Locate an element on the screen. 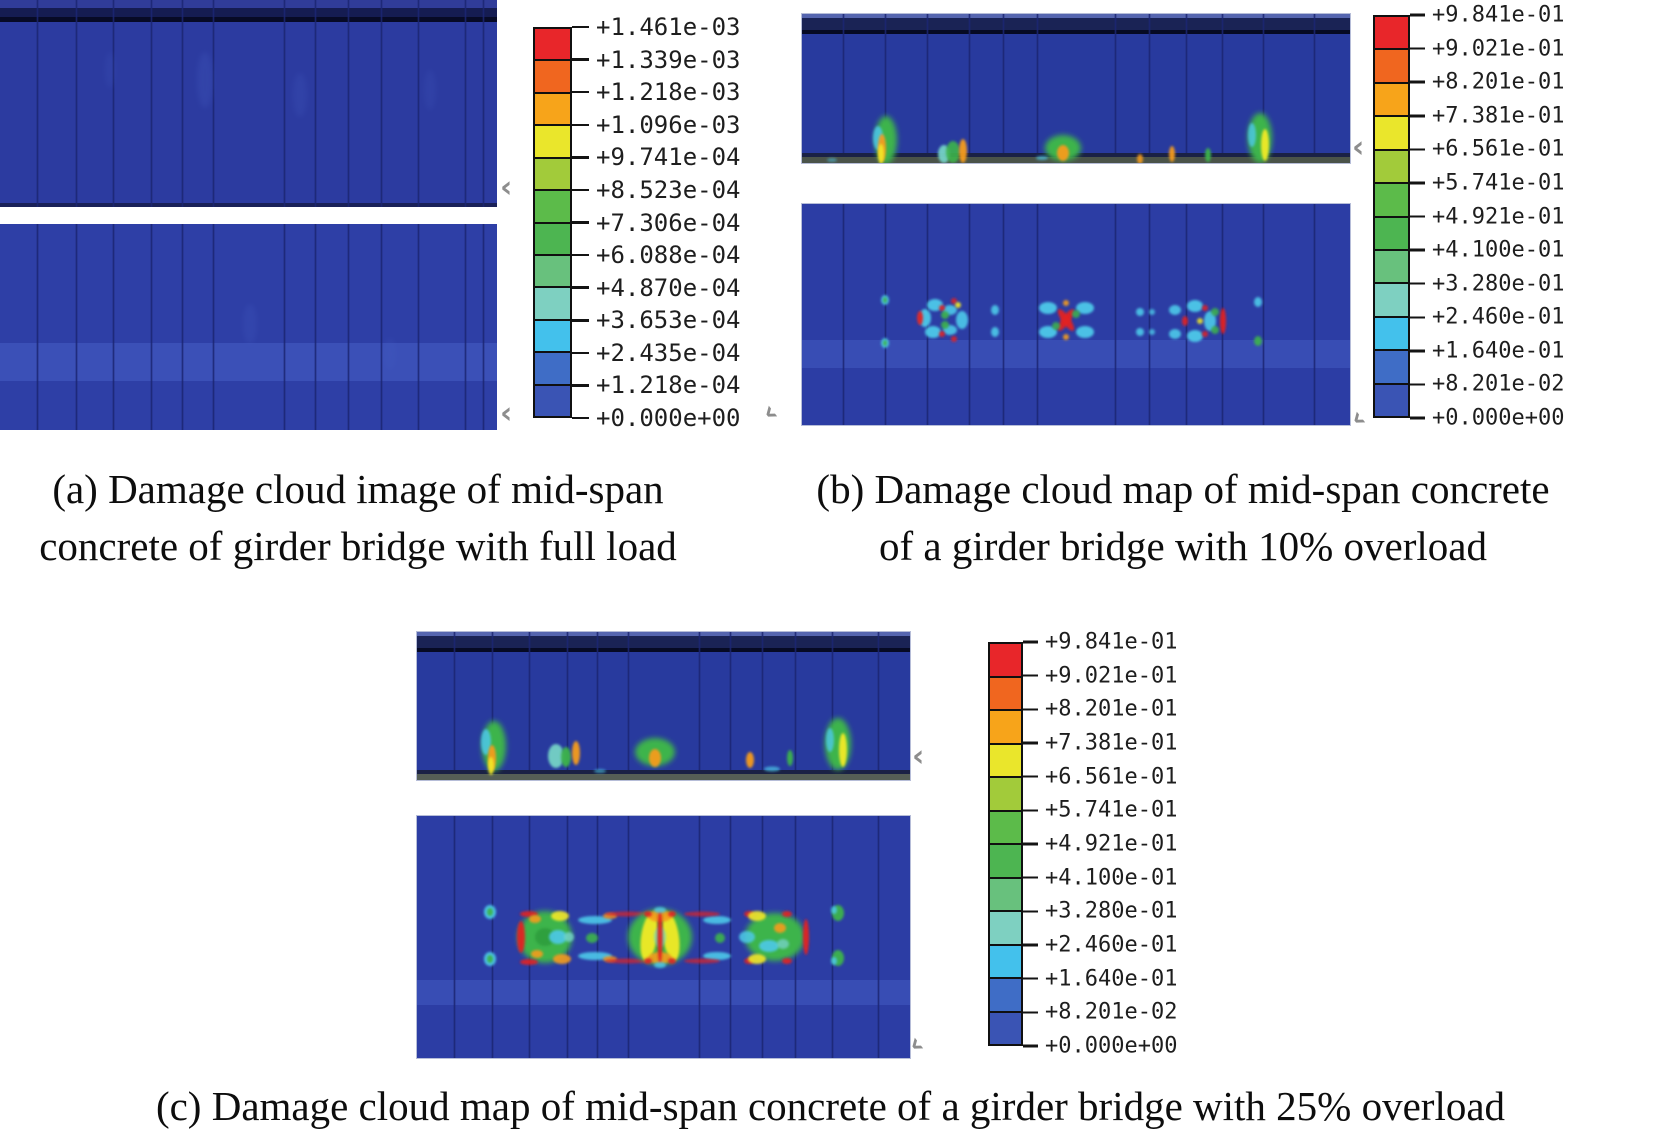  legend-tick-label: +1.218e-04 is located at coordinates (668, 385).